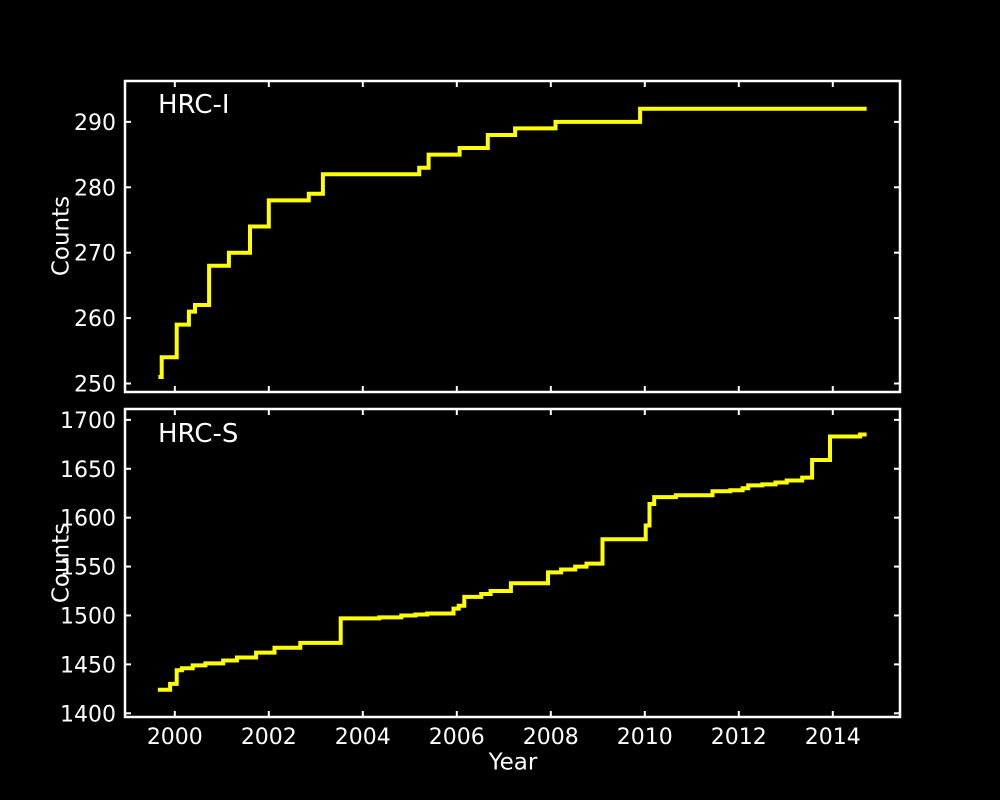 This screenshot has height=800, width=1000. Describe the element at coordinates (833, 737) in the screenshot. I see `x-tick-label: 2014` at that location.